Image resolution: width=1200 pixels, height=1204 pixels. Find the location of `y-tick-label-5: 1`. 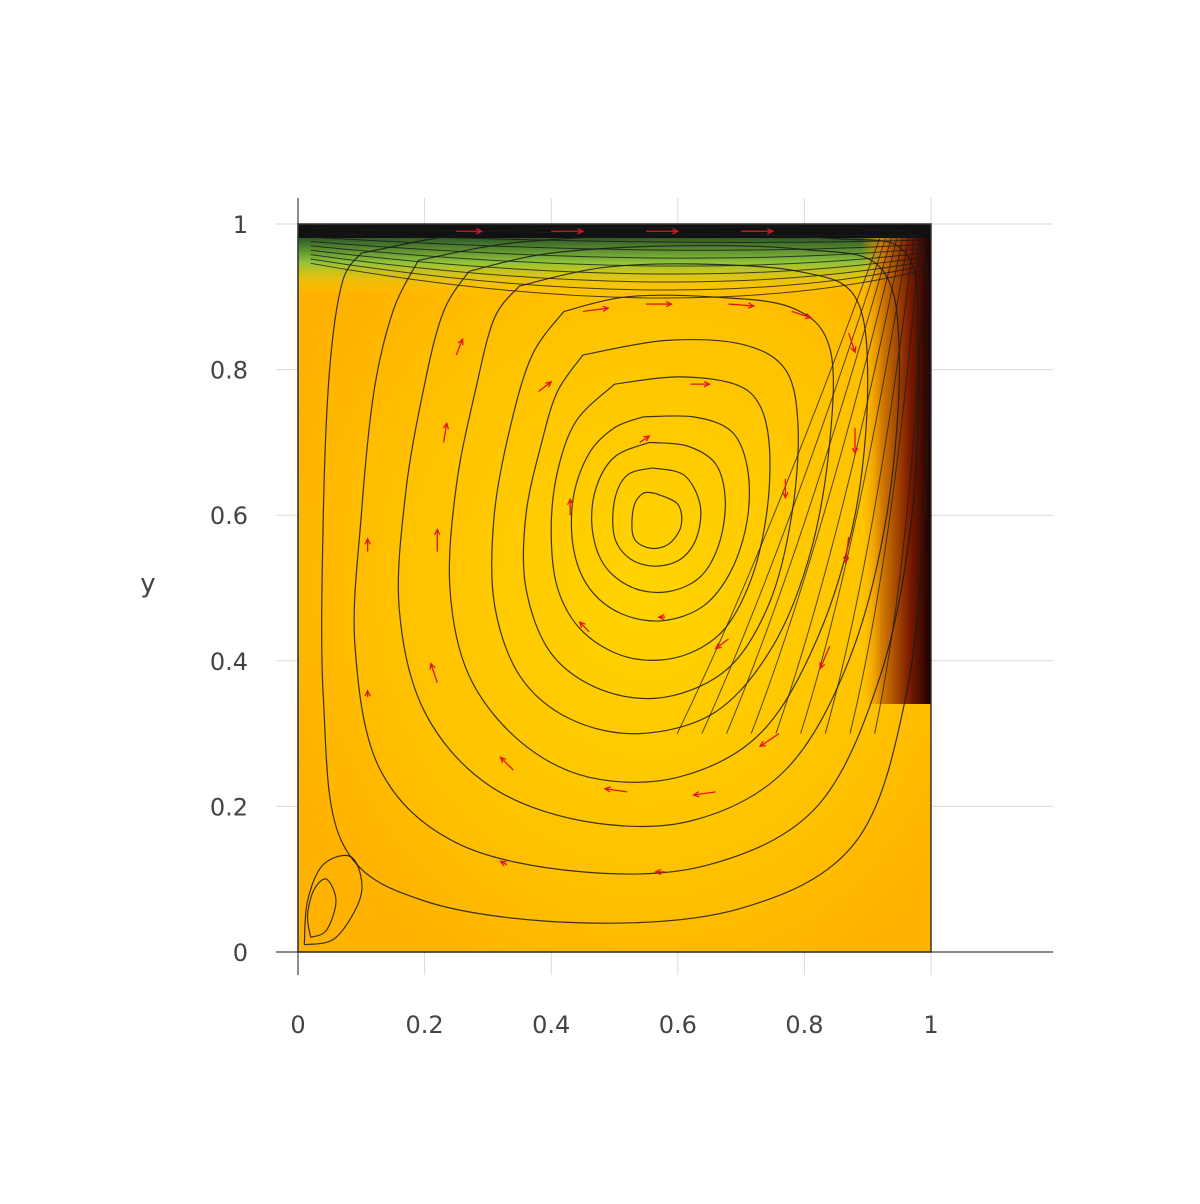

y-tick-label-5: 1 is located at coordinates (240, 225).